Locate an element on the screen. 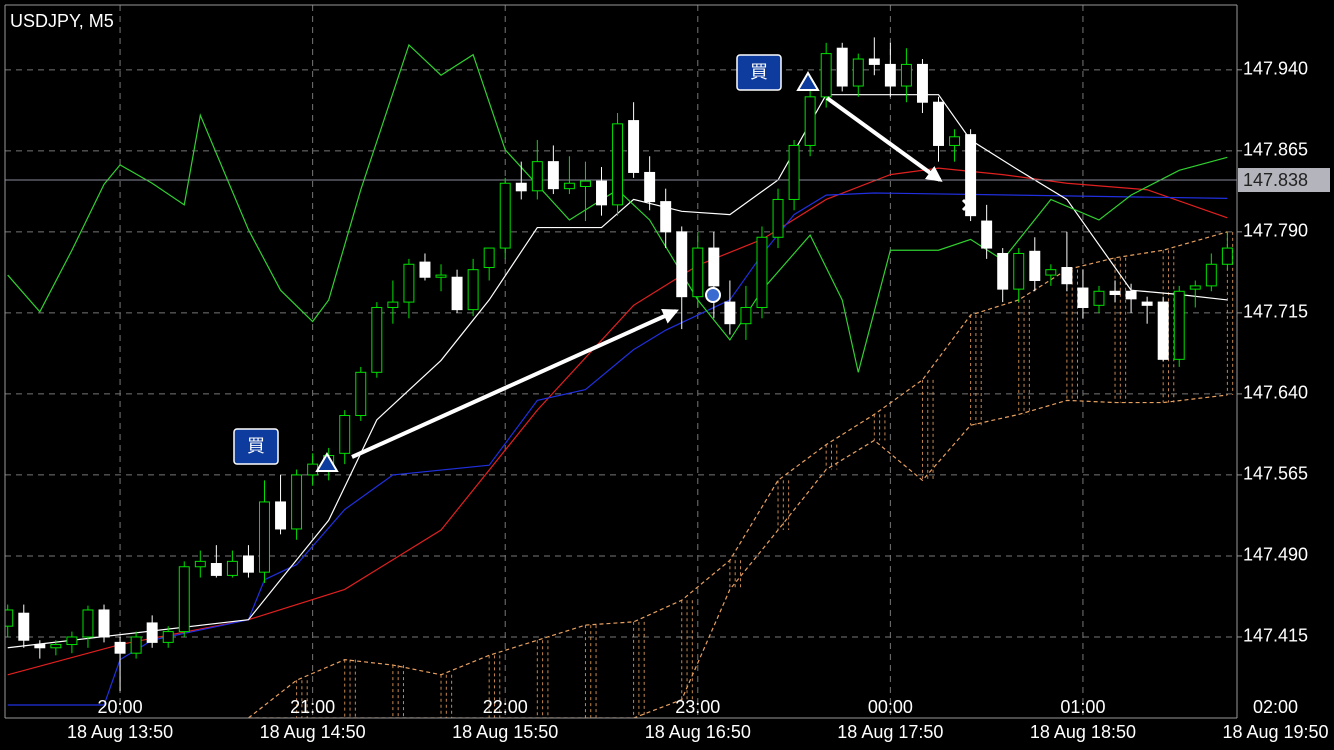  buy-badge is located at coordinates (256, 446).